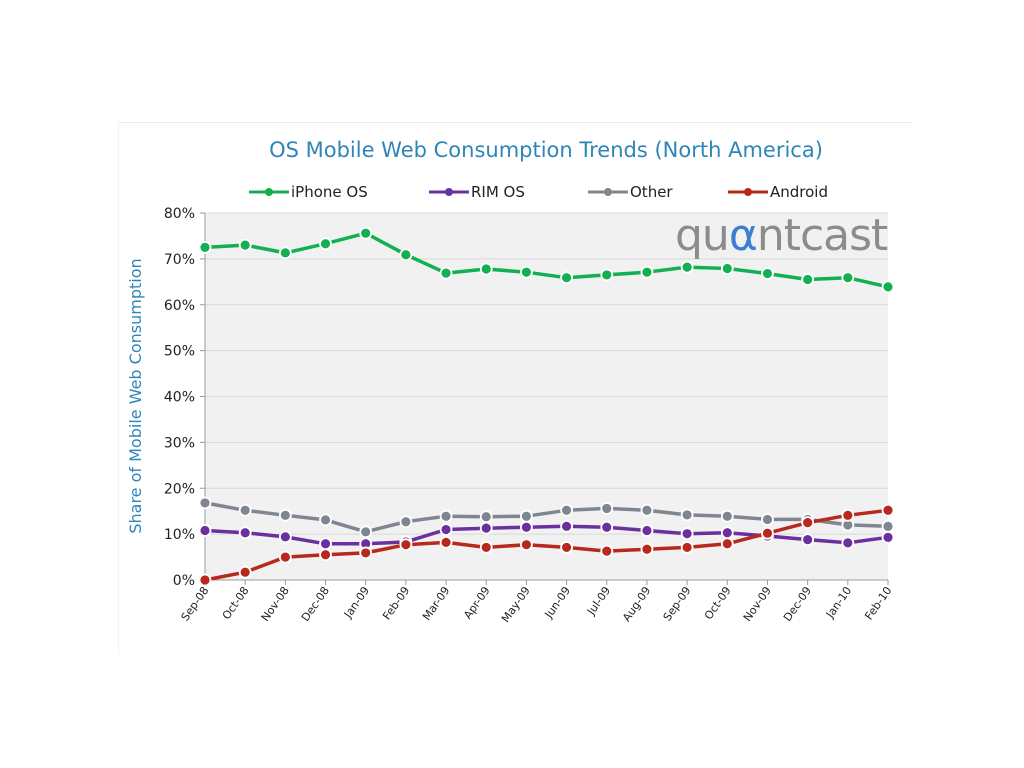 The width and height of the screenshot is (1024, 768). I want to click on x-tick-label: Mar-09, so click(436, 603).